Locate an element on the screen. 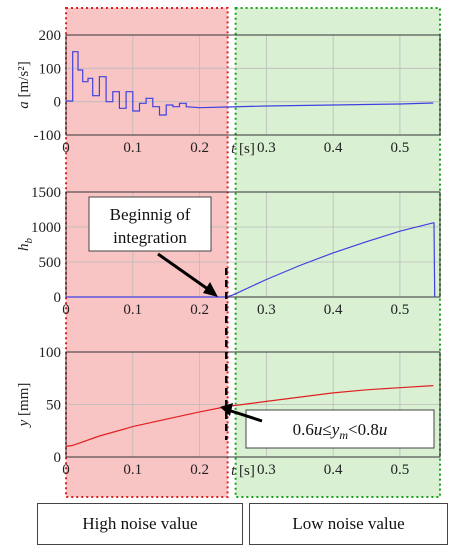 The width and height of the screenshot is (454, 550). y-tick-label: 200 is located at coordinates (50, 36).